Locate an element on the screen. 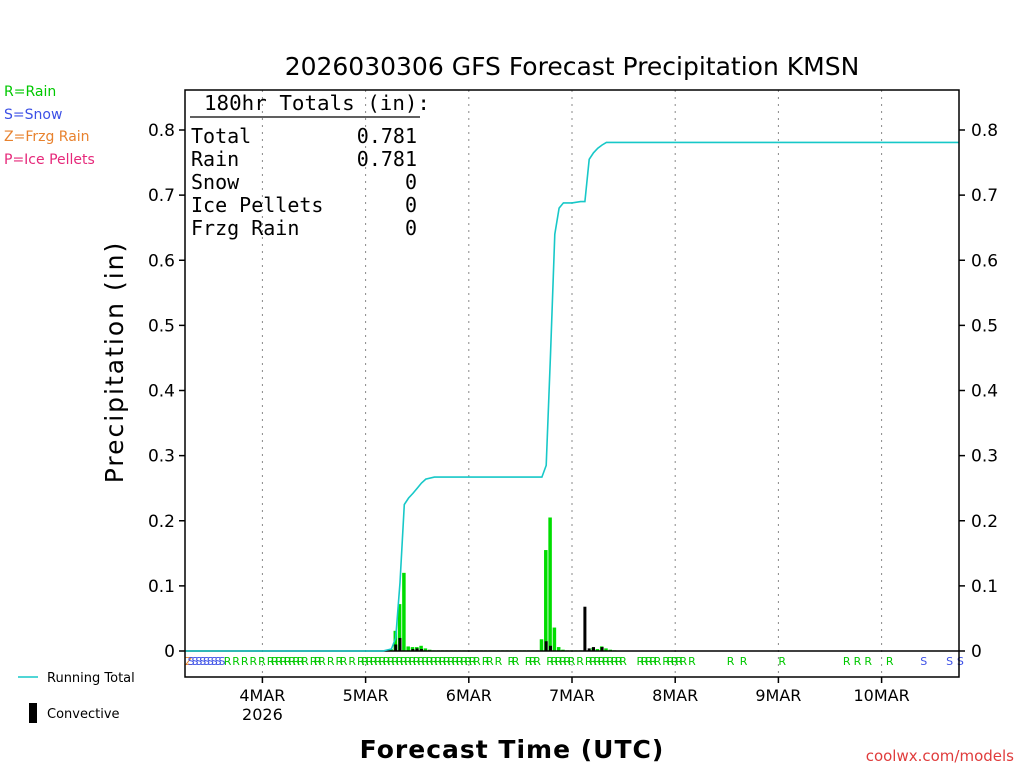  y-tick-label-left: 0.1 is located at coordinates (161, 587).